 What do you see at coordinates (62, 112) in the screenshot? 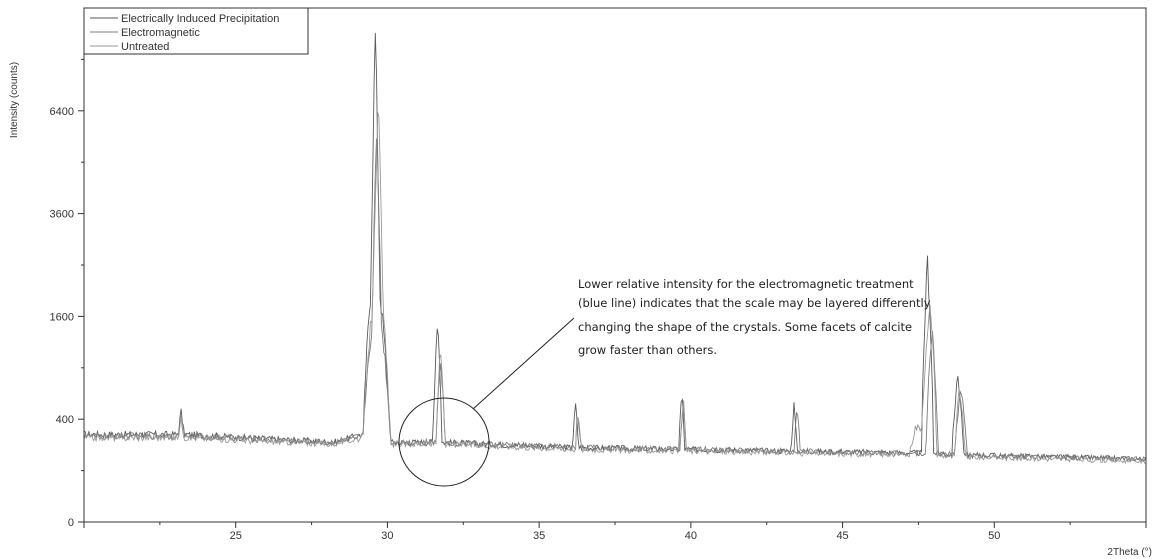
I see `y-tick-label: 6400` at bounding box center [62, 112].